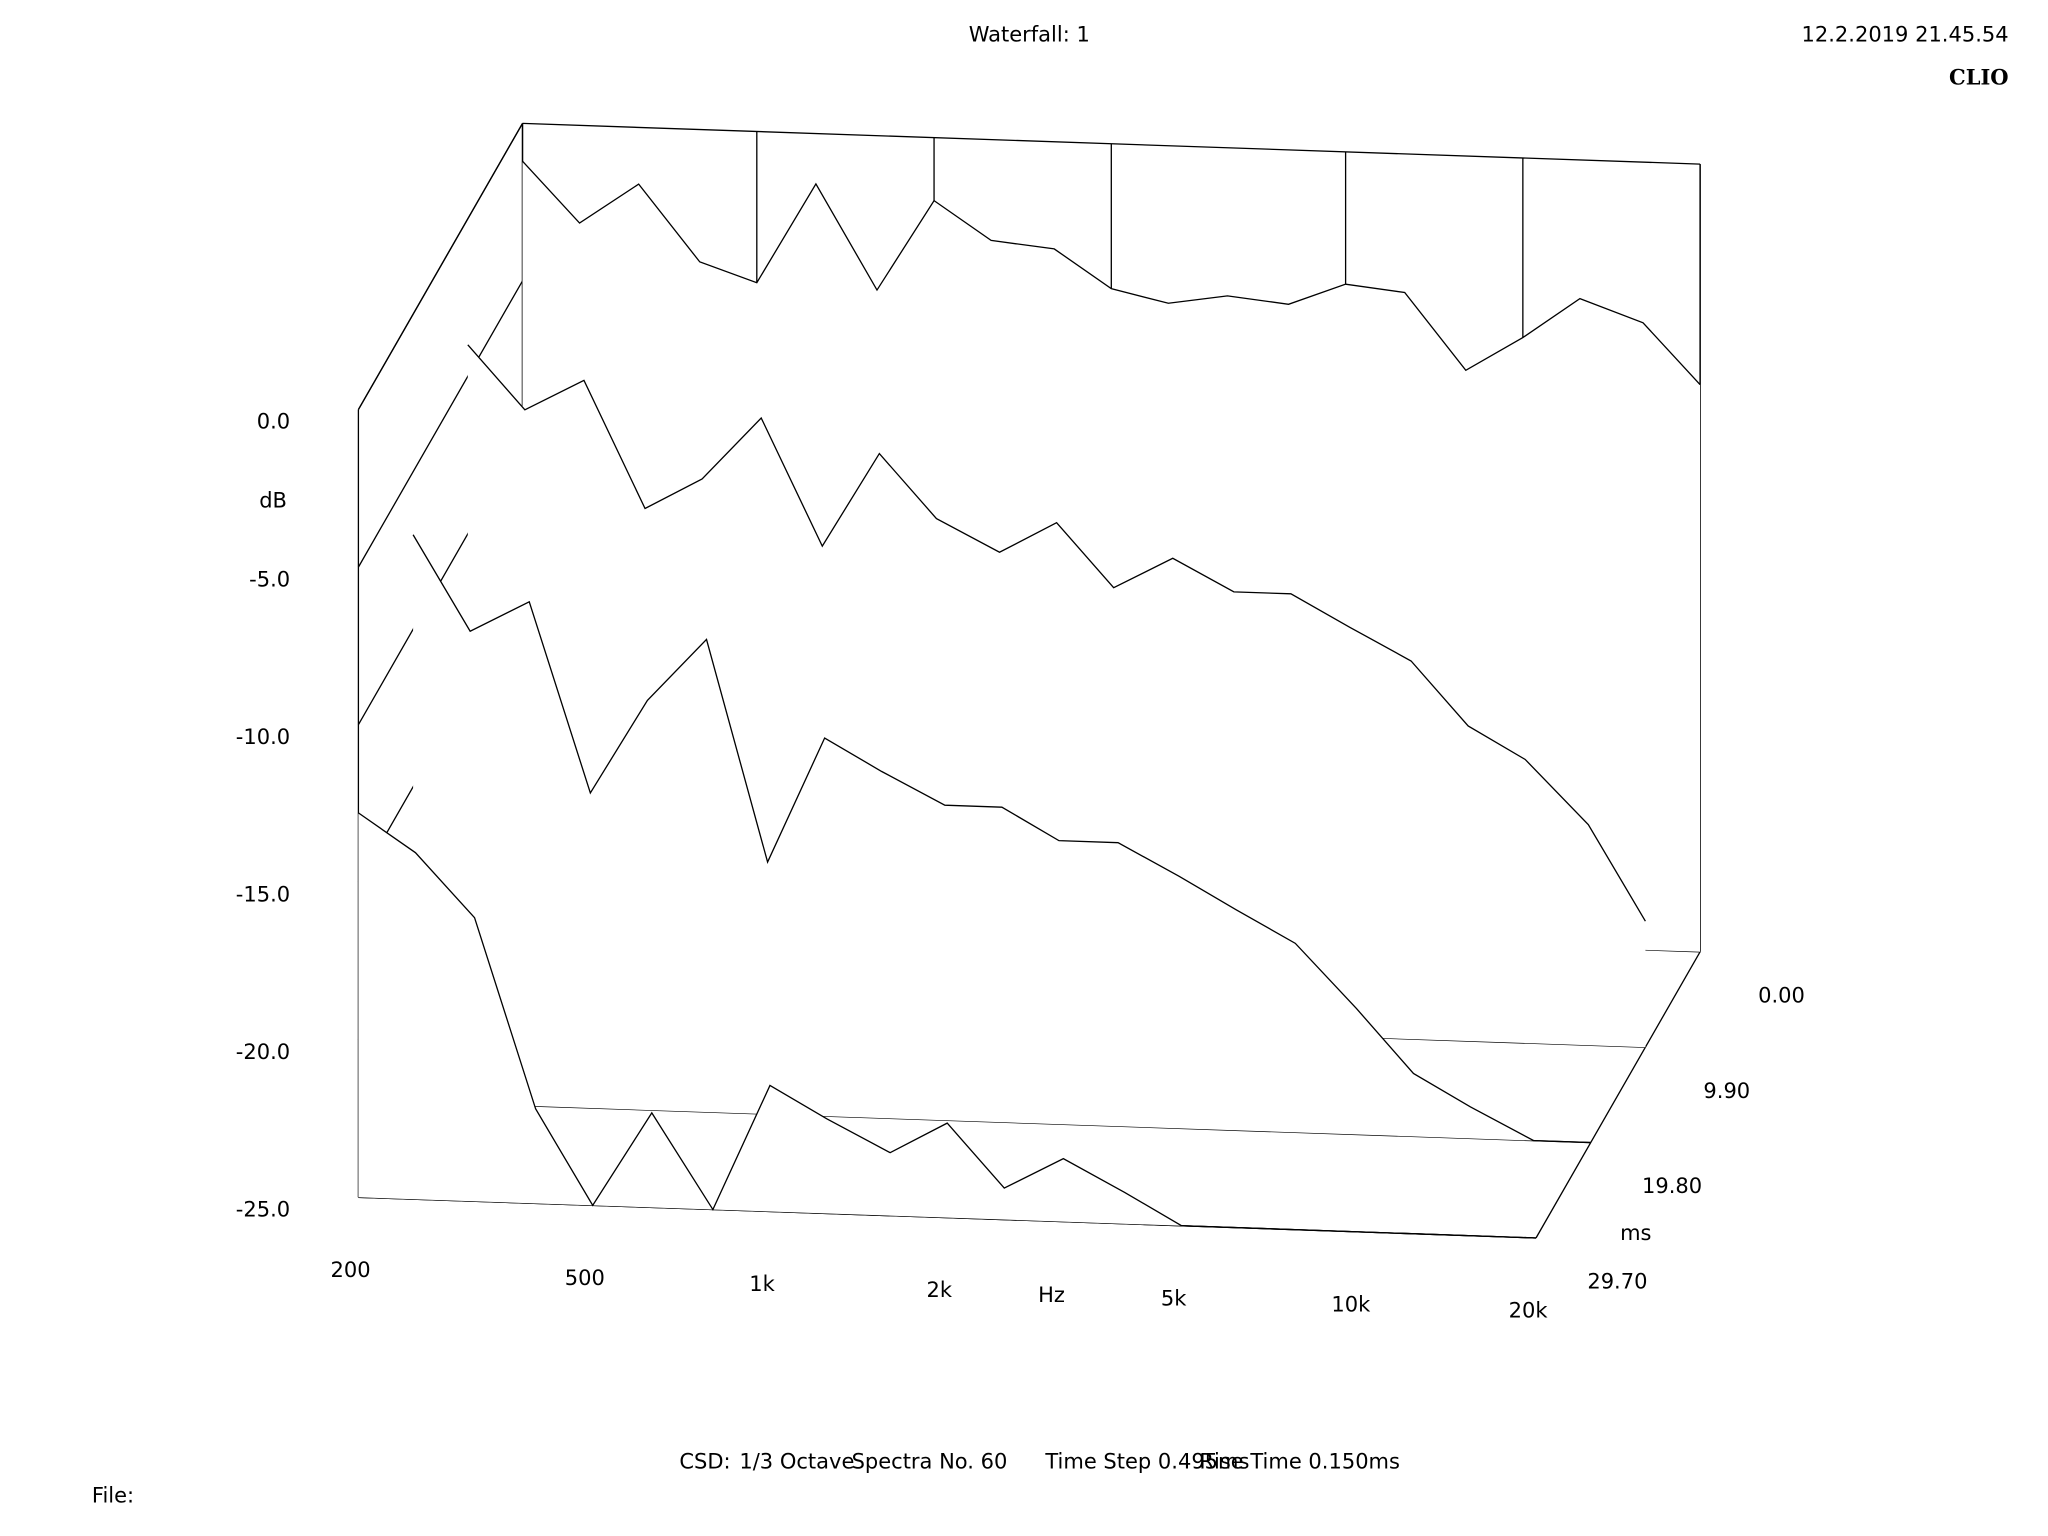  I want to click on y-tick-label: -20.0, so click(263, 1052).